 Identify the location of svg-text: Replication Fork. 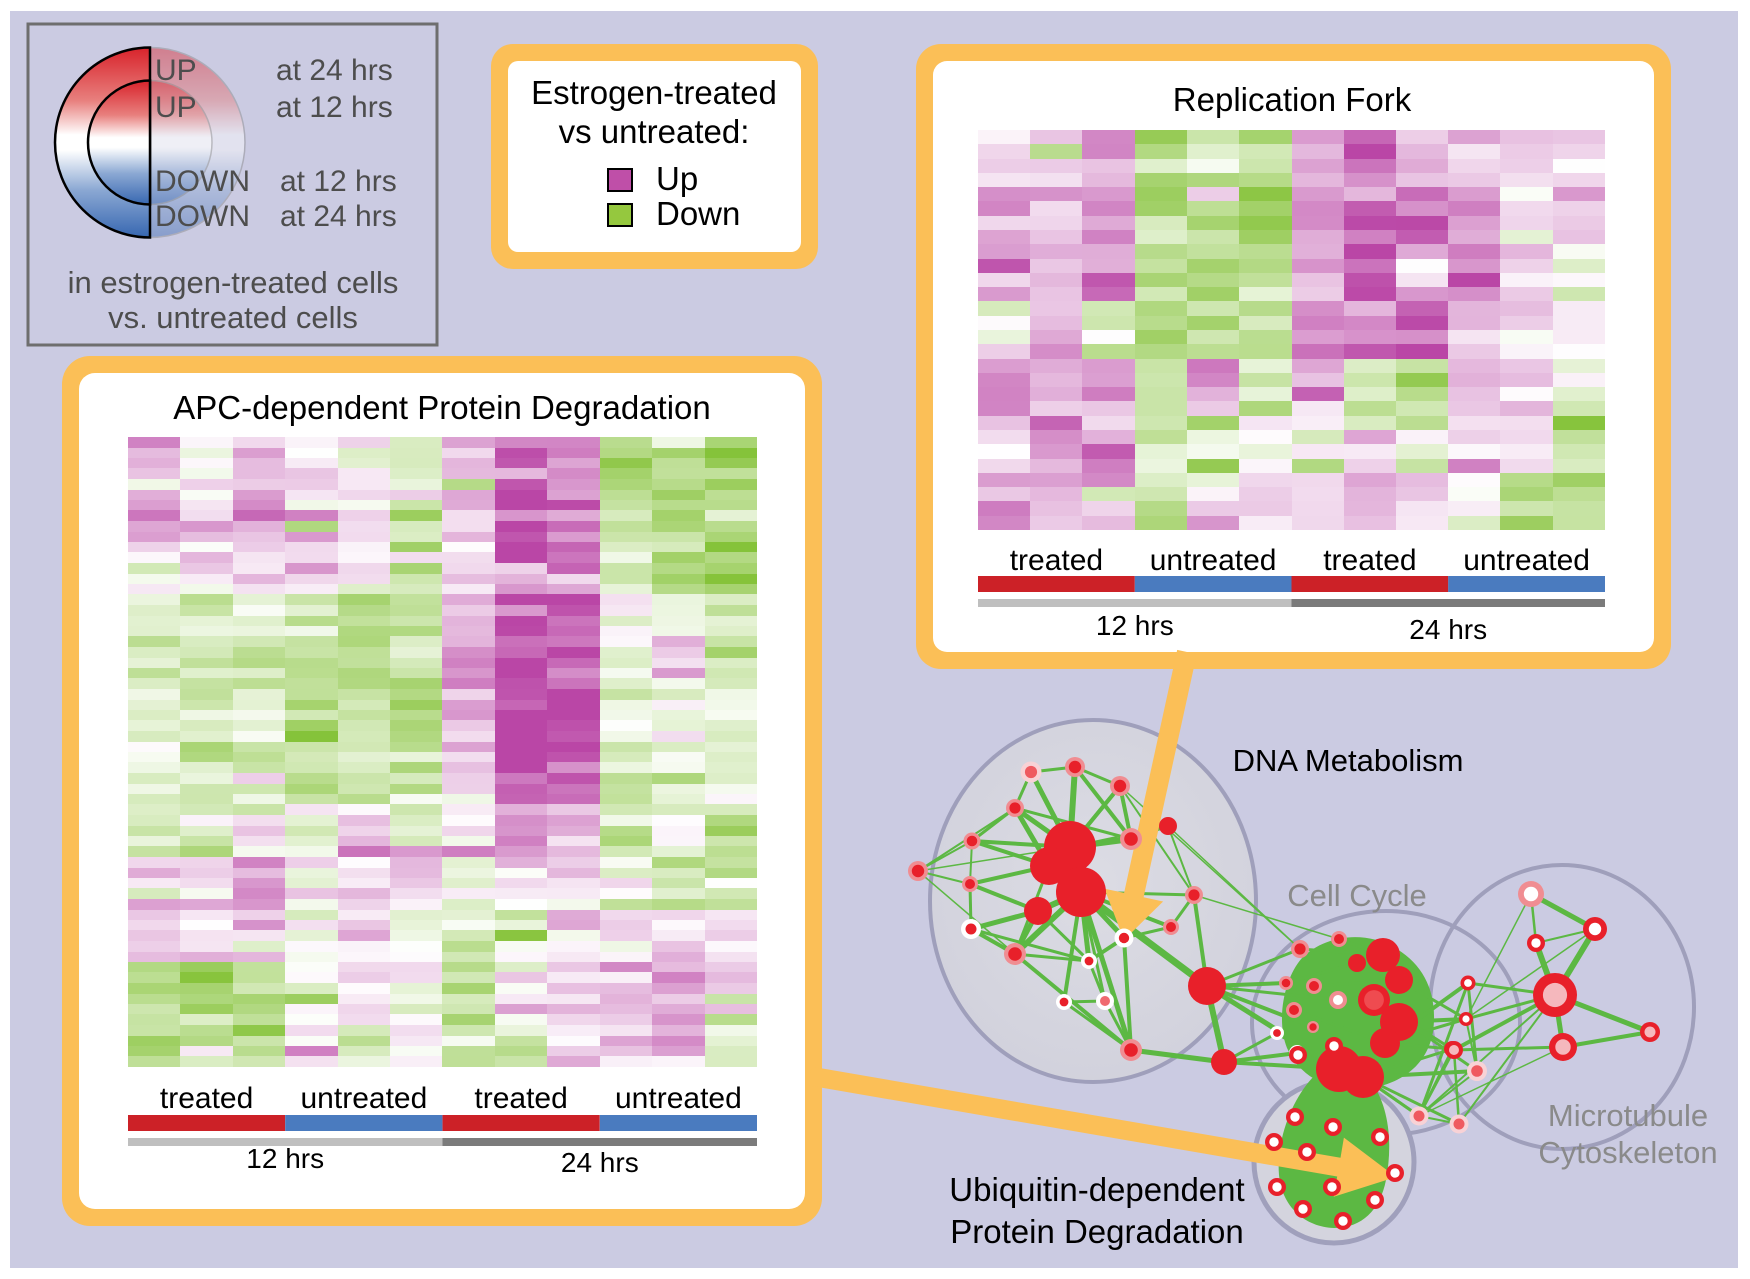
(1292, 99).